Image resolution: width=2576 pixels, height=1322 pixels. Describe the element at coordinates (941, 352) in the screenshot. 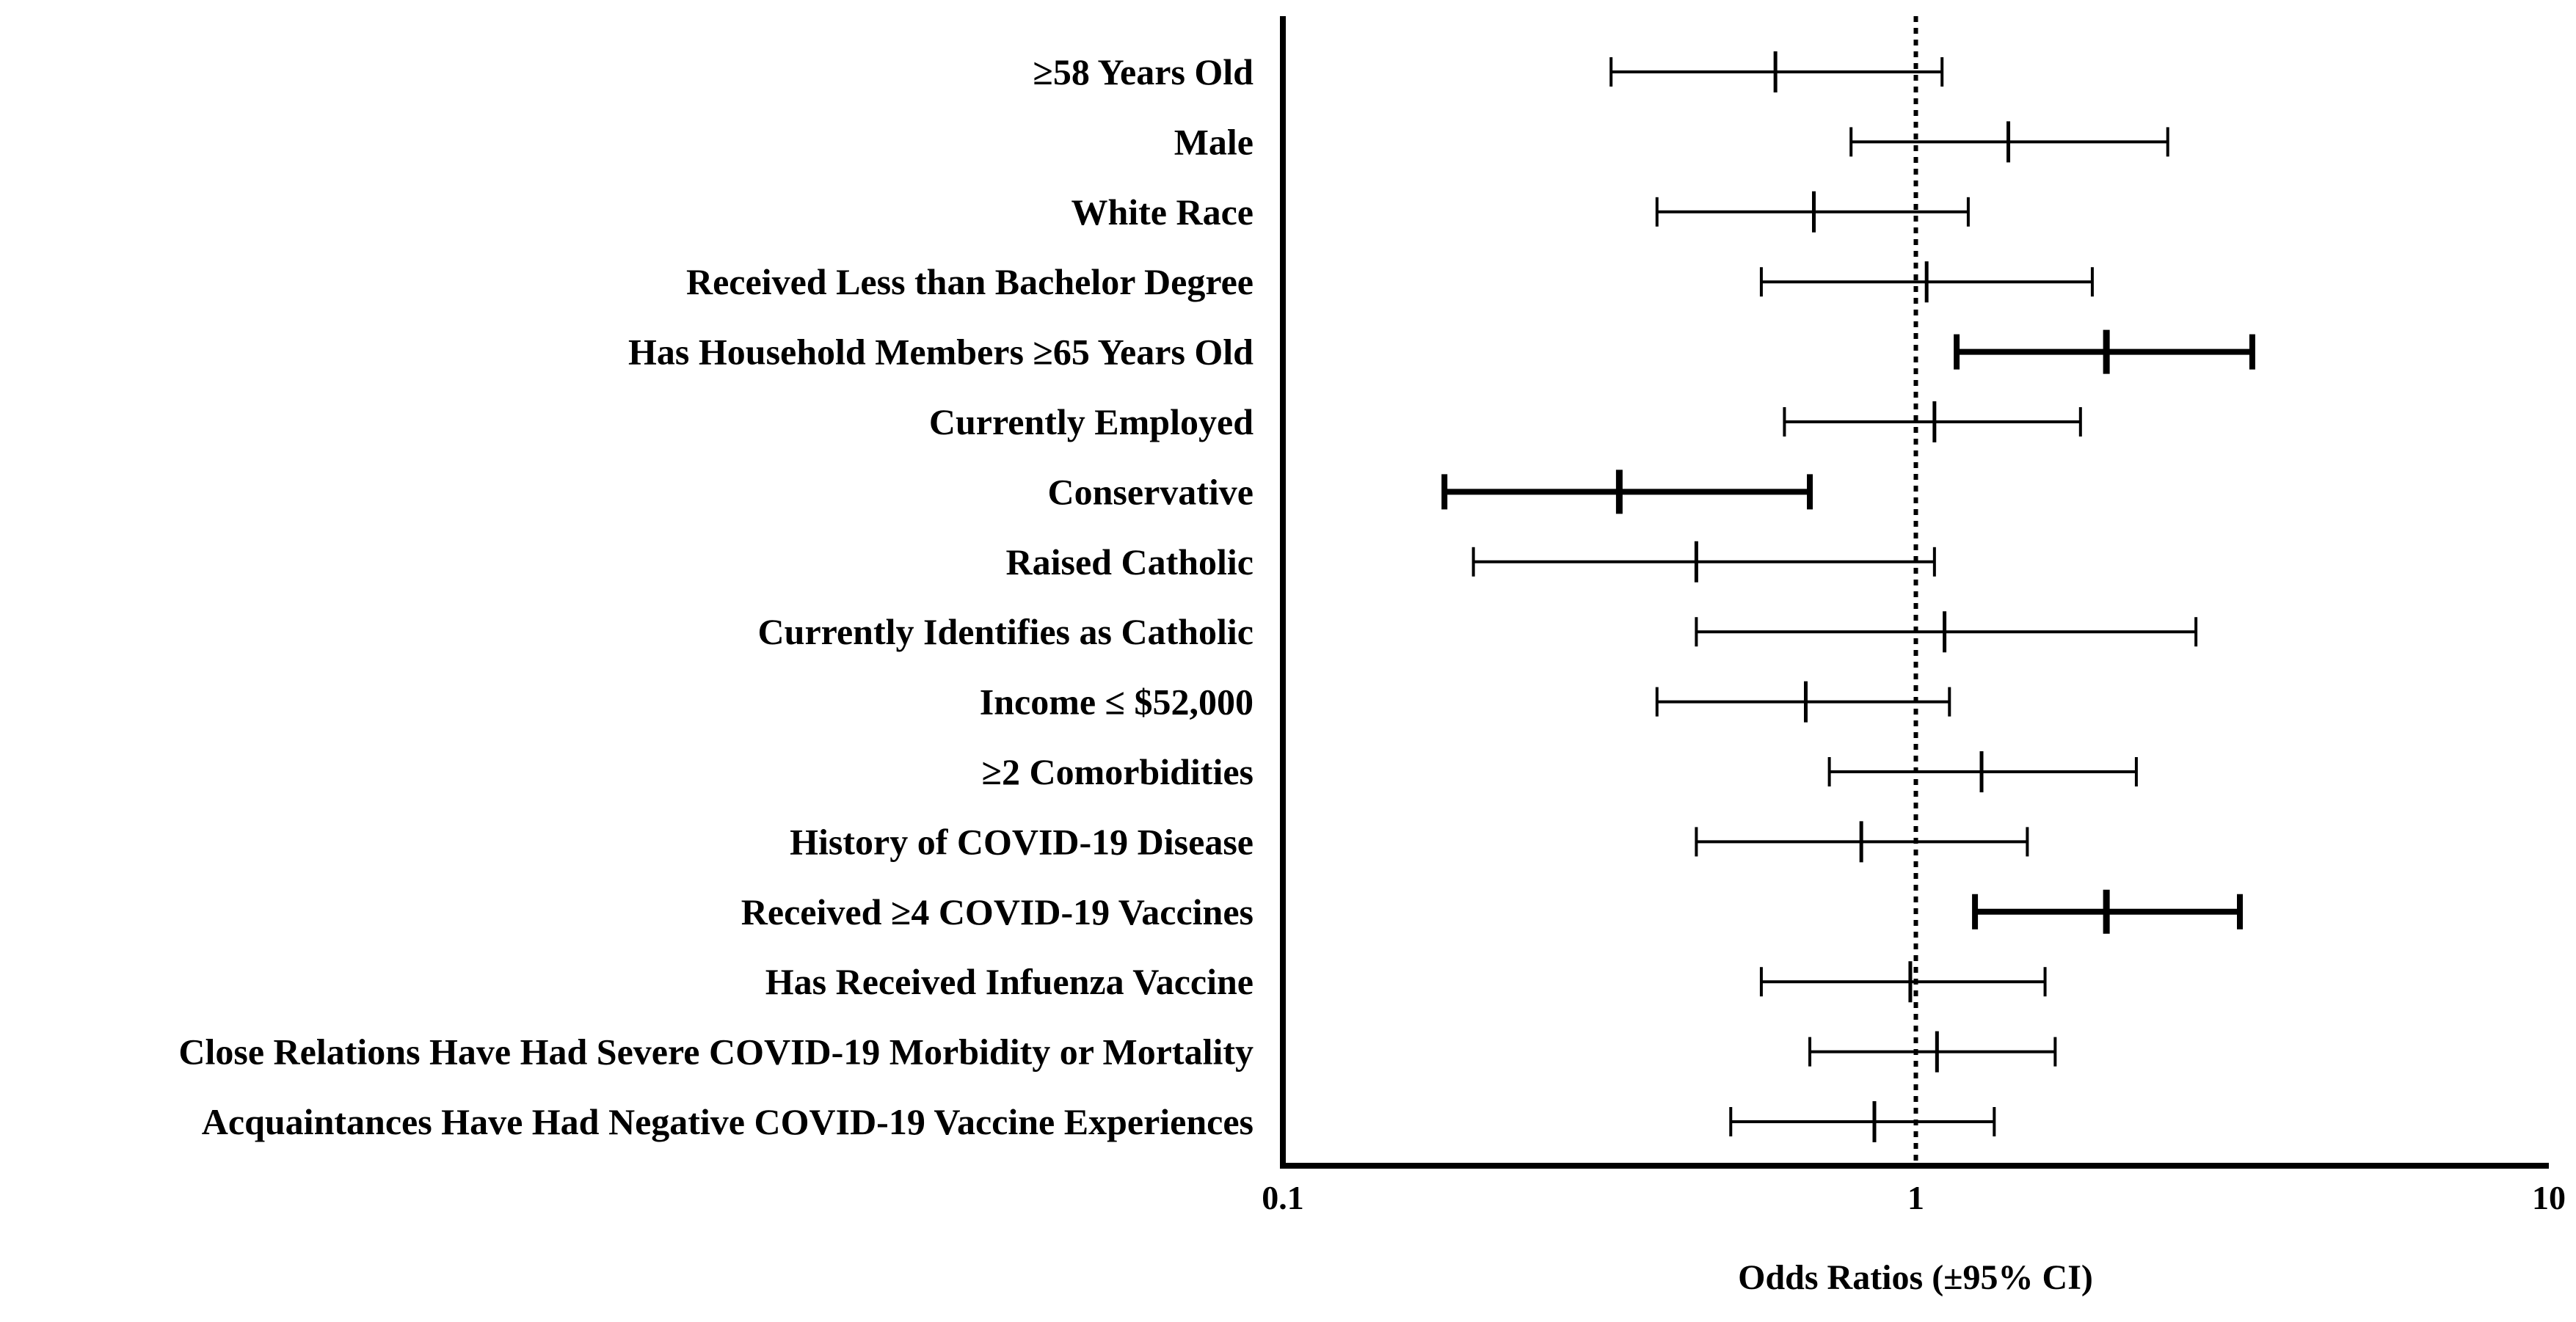

I see `row-label: Has Household Members ≥65 Years Old` at that location.